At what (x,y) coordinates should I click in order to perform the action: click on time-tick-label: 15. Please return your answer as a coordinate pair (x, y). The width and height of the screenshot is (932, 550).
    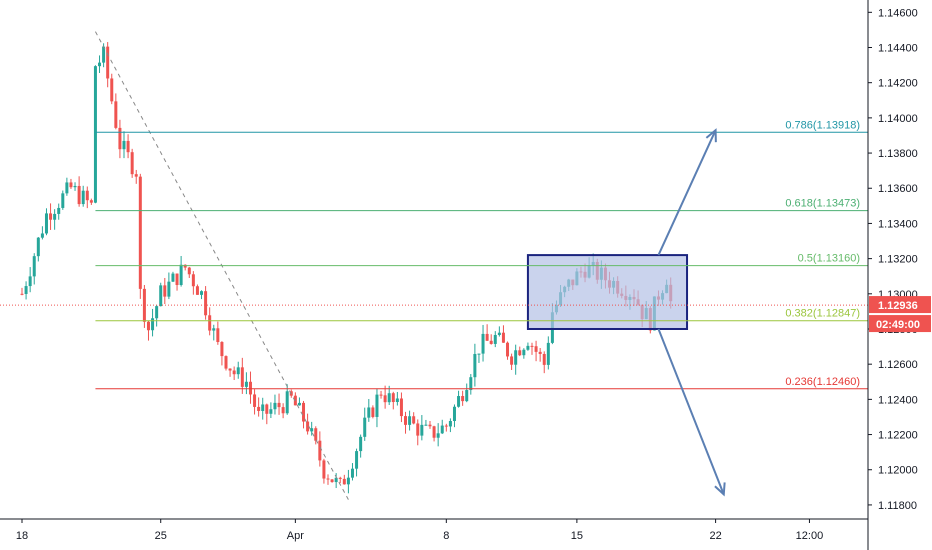
    Looking at the image, I should click on (577, 536).